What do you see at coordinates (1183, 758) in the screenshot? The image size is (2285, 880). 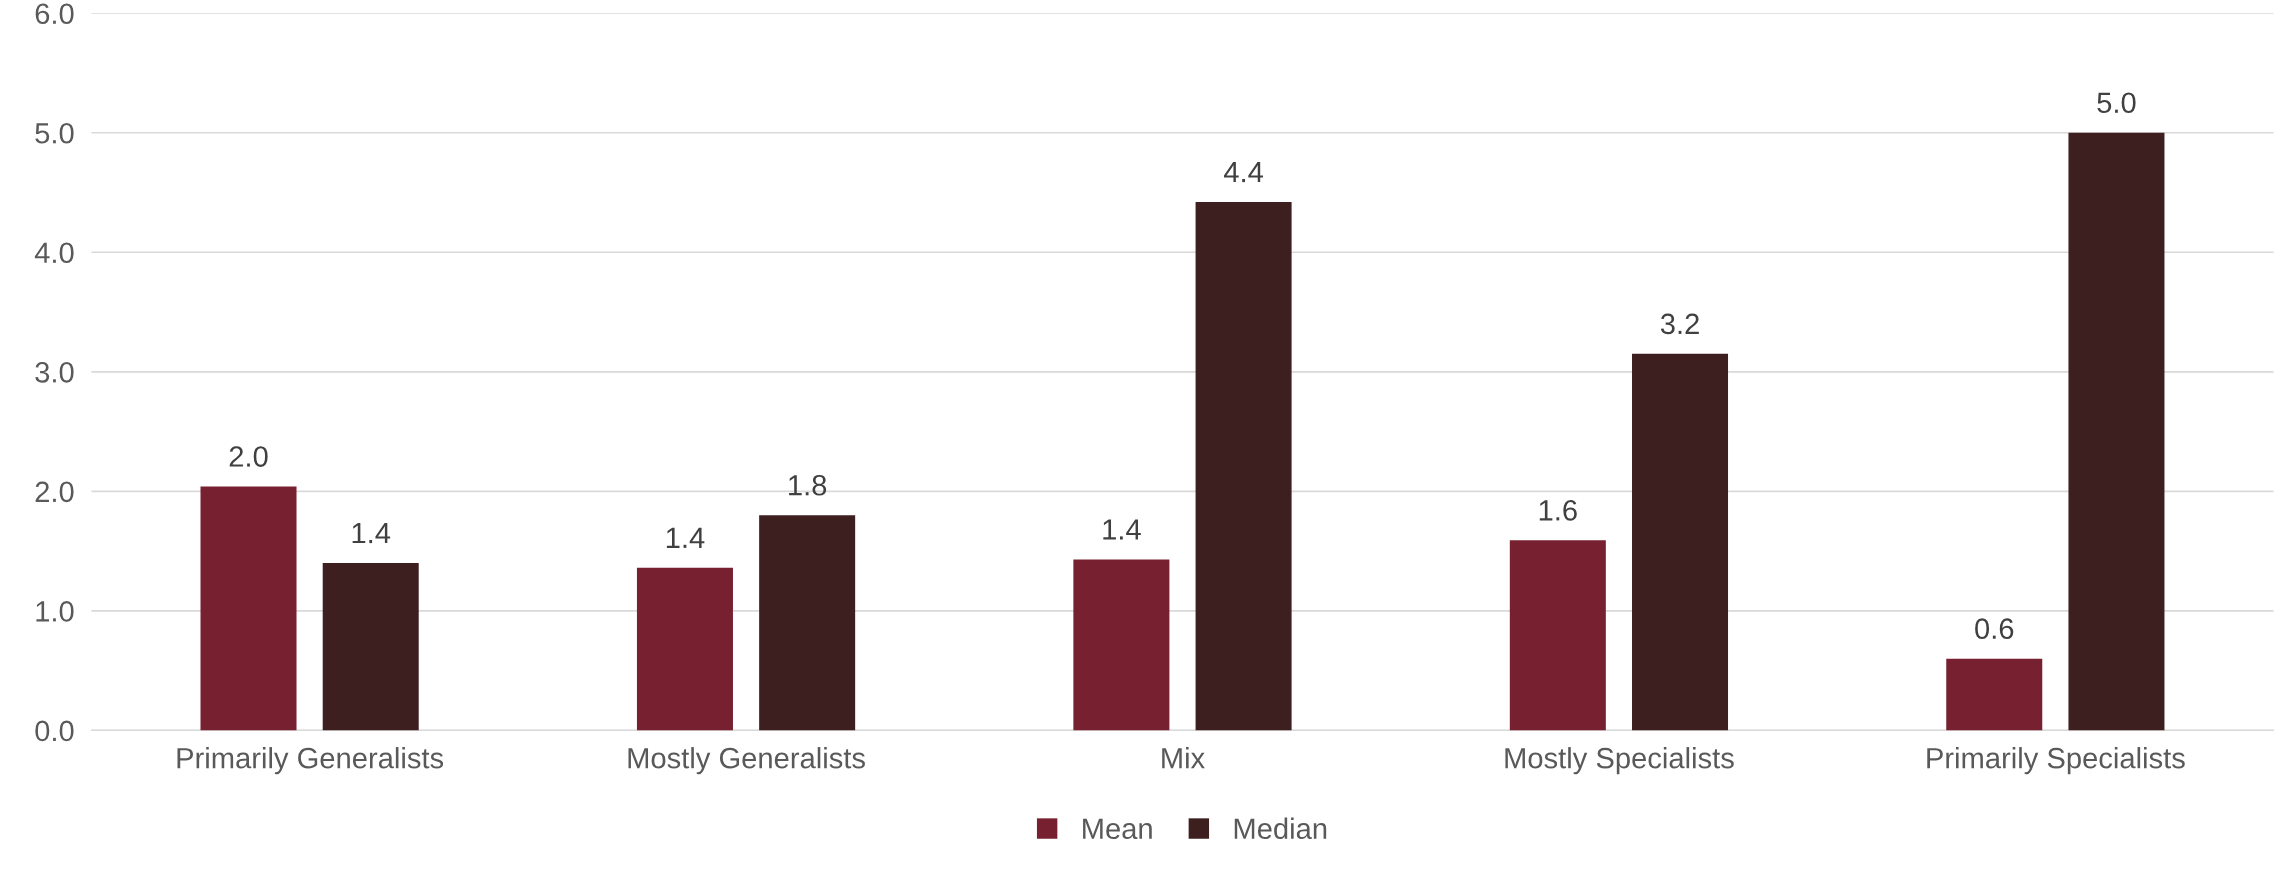 I see `x-tick-label: Mix` at bounding box center [1183, 758].